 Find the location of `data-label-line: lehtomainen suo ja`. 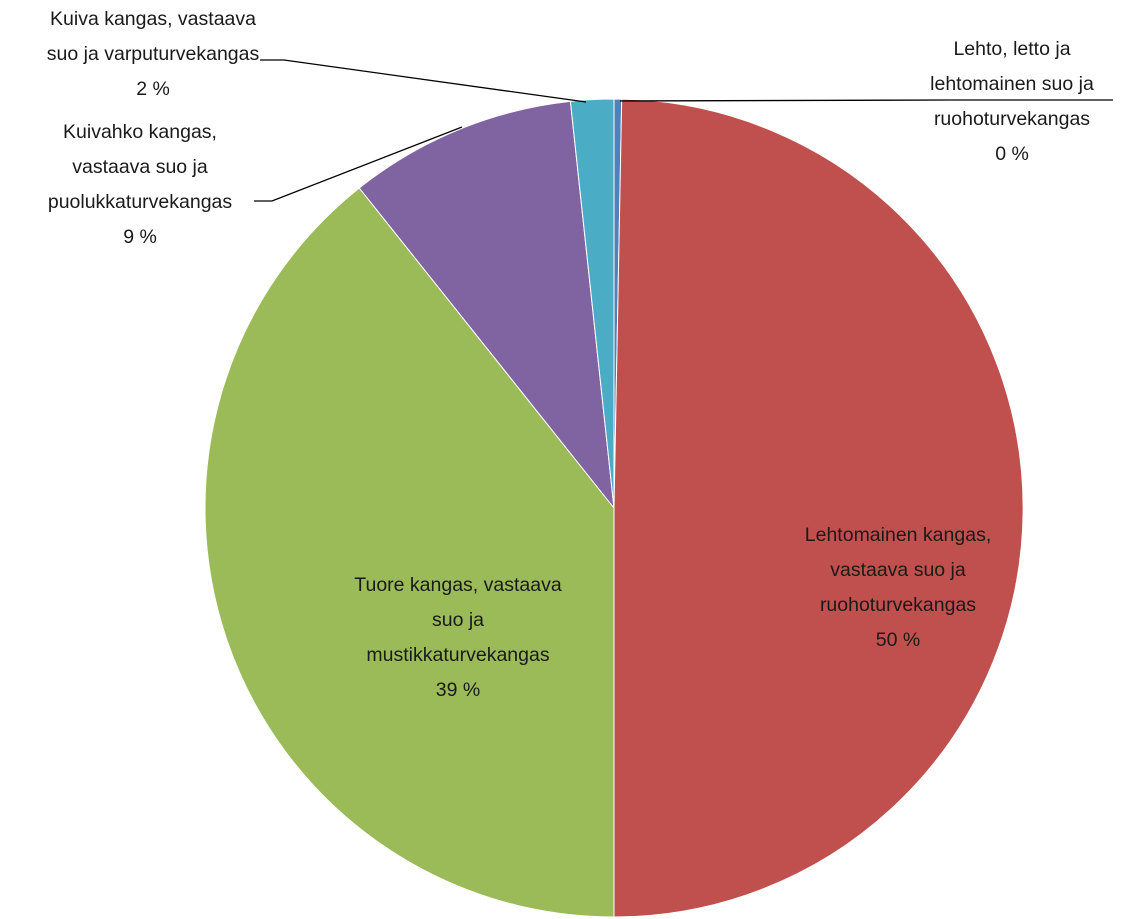

data-label-line: lehtomainen suo ja is located at coordinates (1012, 84).